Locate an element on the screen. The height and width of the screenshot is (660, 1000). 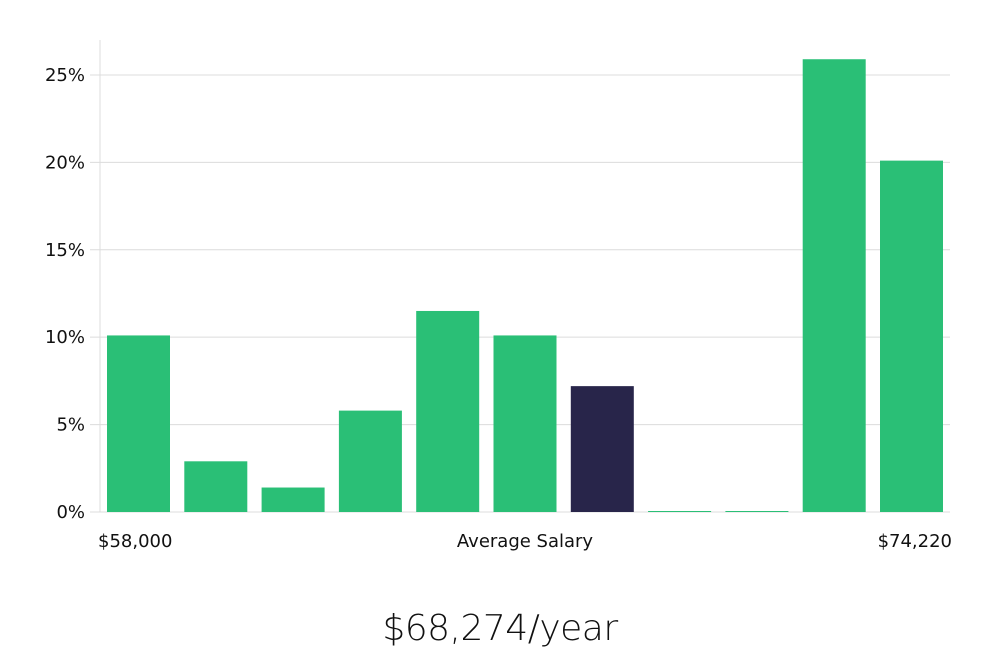
average-salary-value: $68,274/year is located at coordinates (500, 628).